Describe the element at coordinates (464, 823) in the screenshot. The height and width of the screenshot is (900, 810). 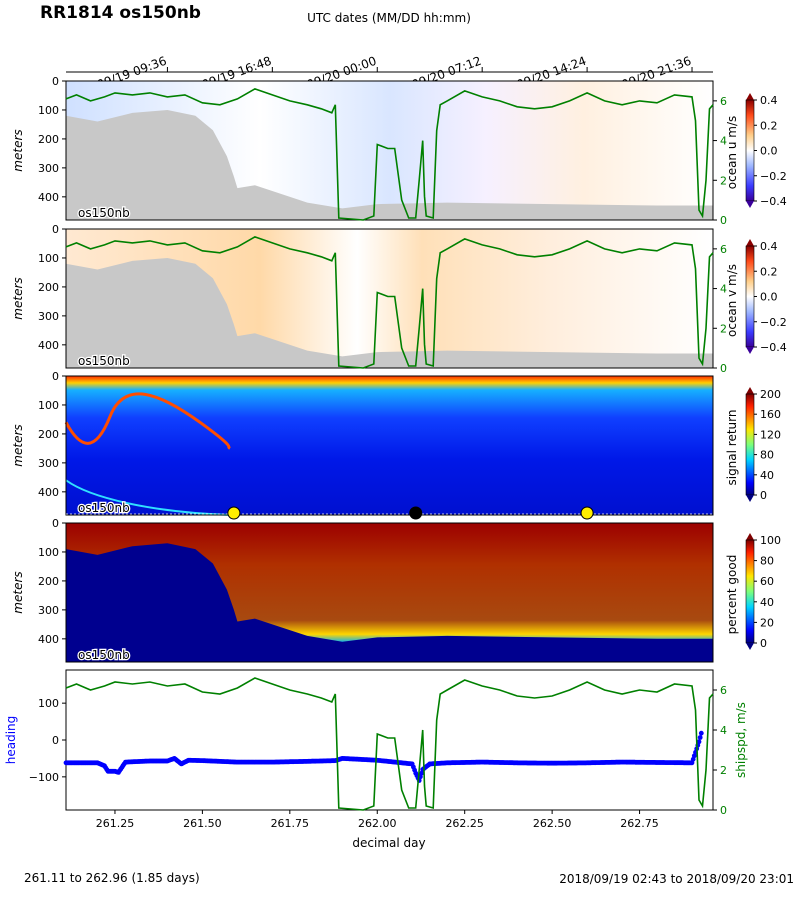
I see `x-tick-label: 262.25` at that location.